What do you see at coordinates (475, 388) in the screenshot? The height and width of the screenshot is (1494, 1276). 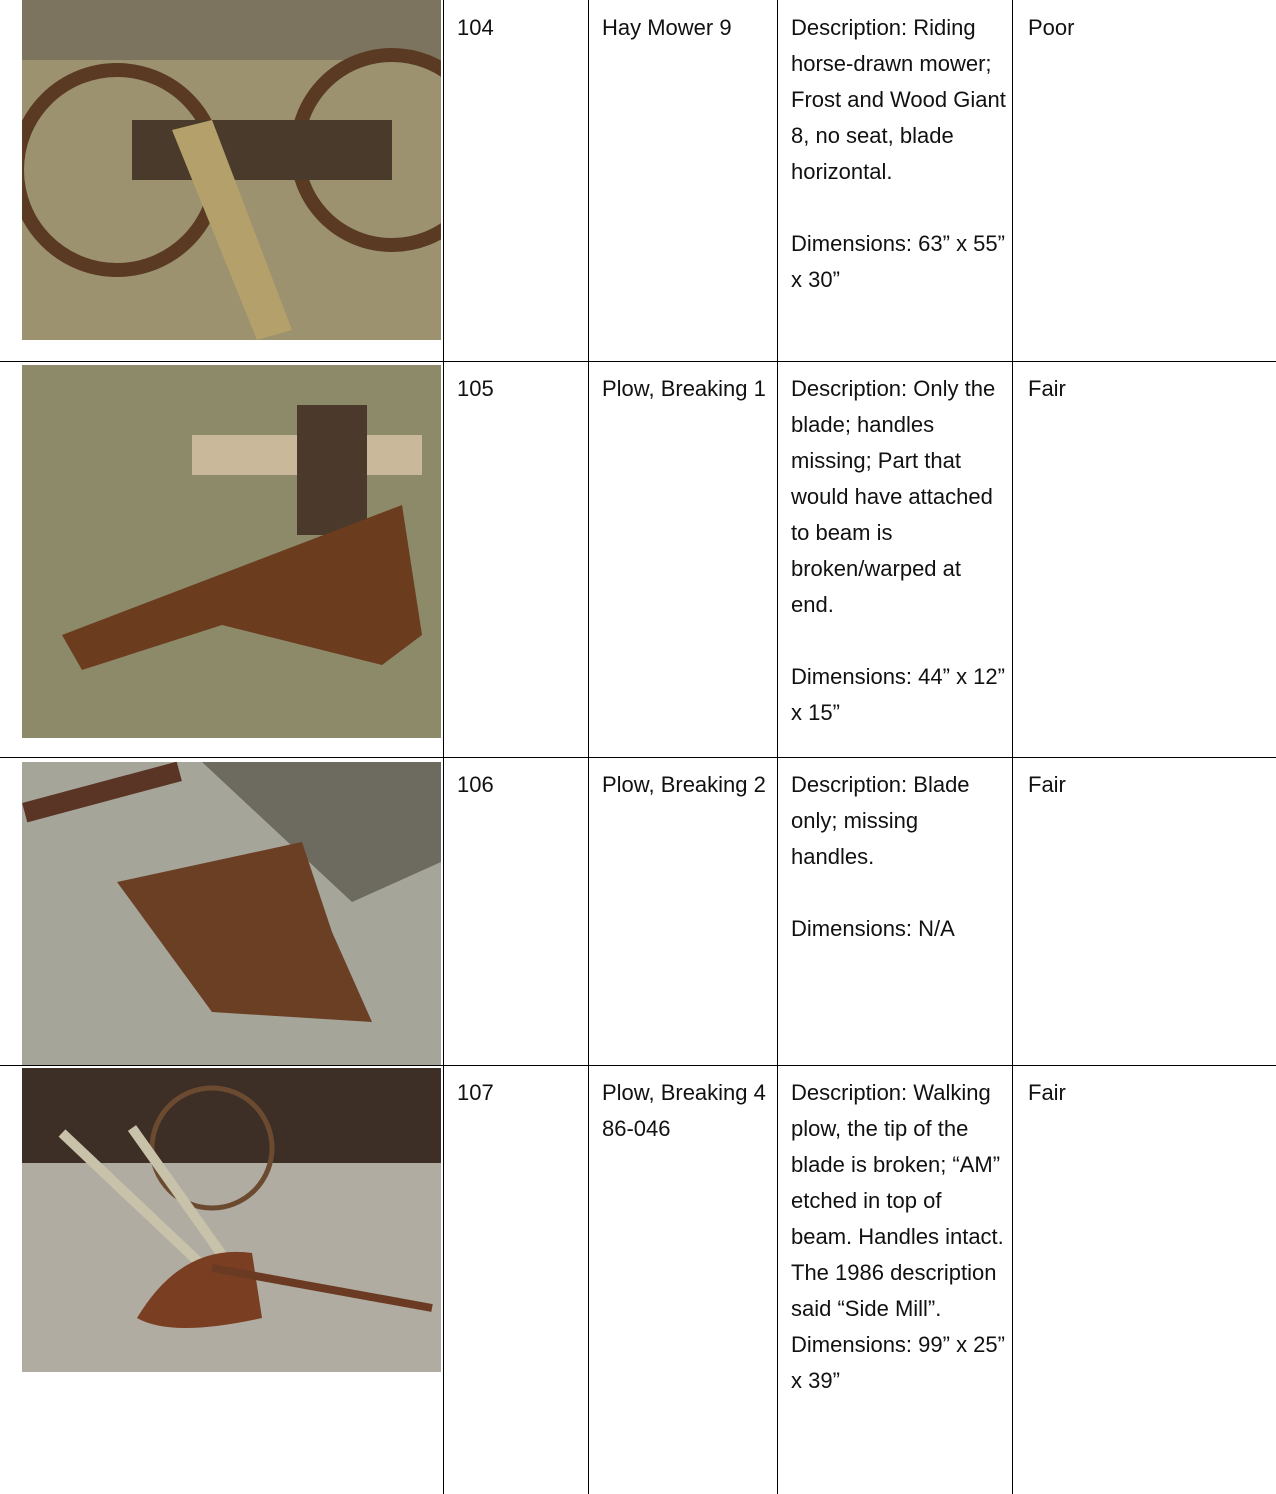 I see `item-number: 105` at bounding box center [475, 388].